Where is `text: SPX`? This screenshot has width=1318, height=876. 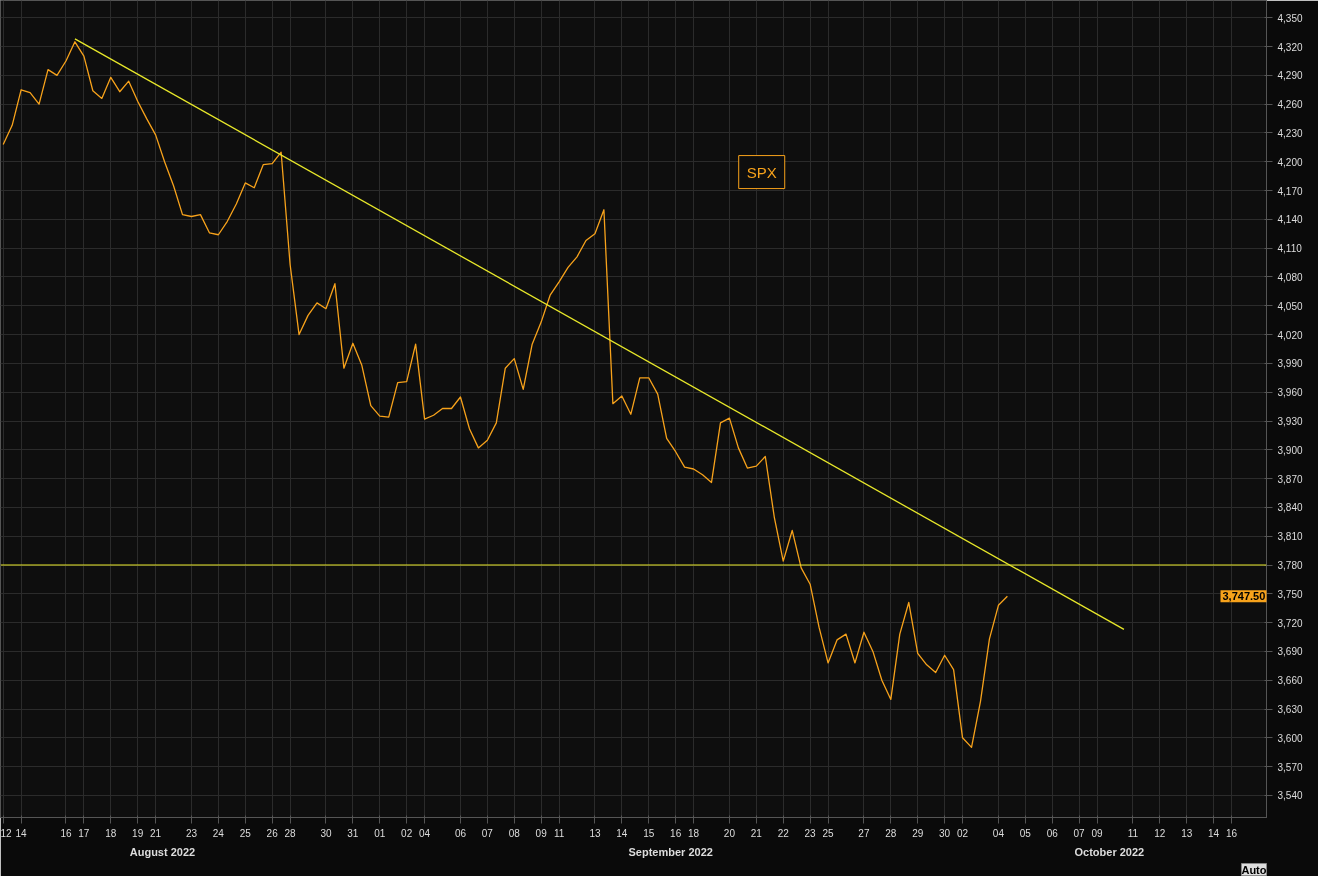
text: SPX is located at coordinates (761, 172).